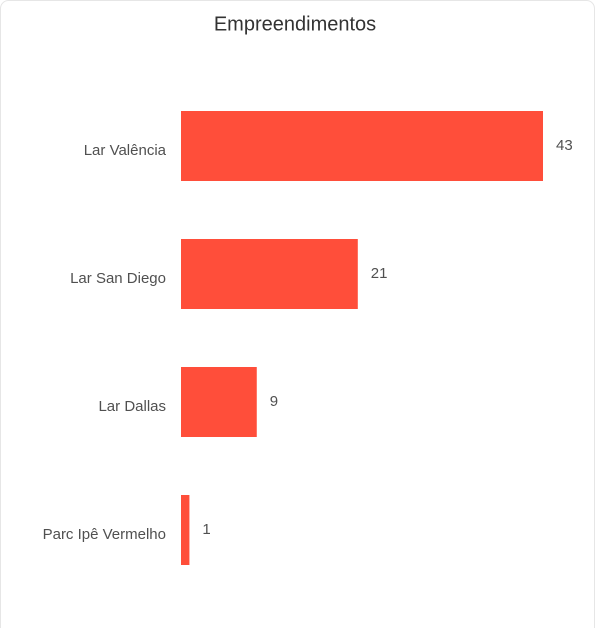 The image size is (595, 633). Describe the element at coordinates (379, 273) in the screenshot. I see `data-label: 21` at that location.